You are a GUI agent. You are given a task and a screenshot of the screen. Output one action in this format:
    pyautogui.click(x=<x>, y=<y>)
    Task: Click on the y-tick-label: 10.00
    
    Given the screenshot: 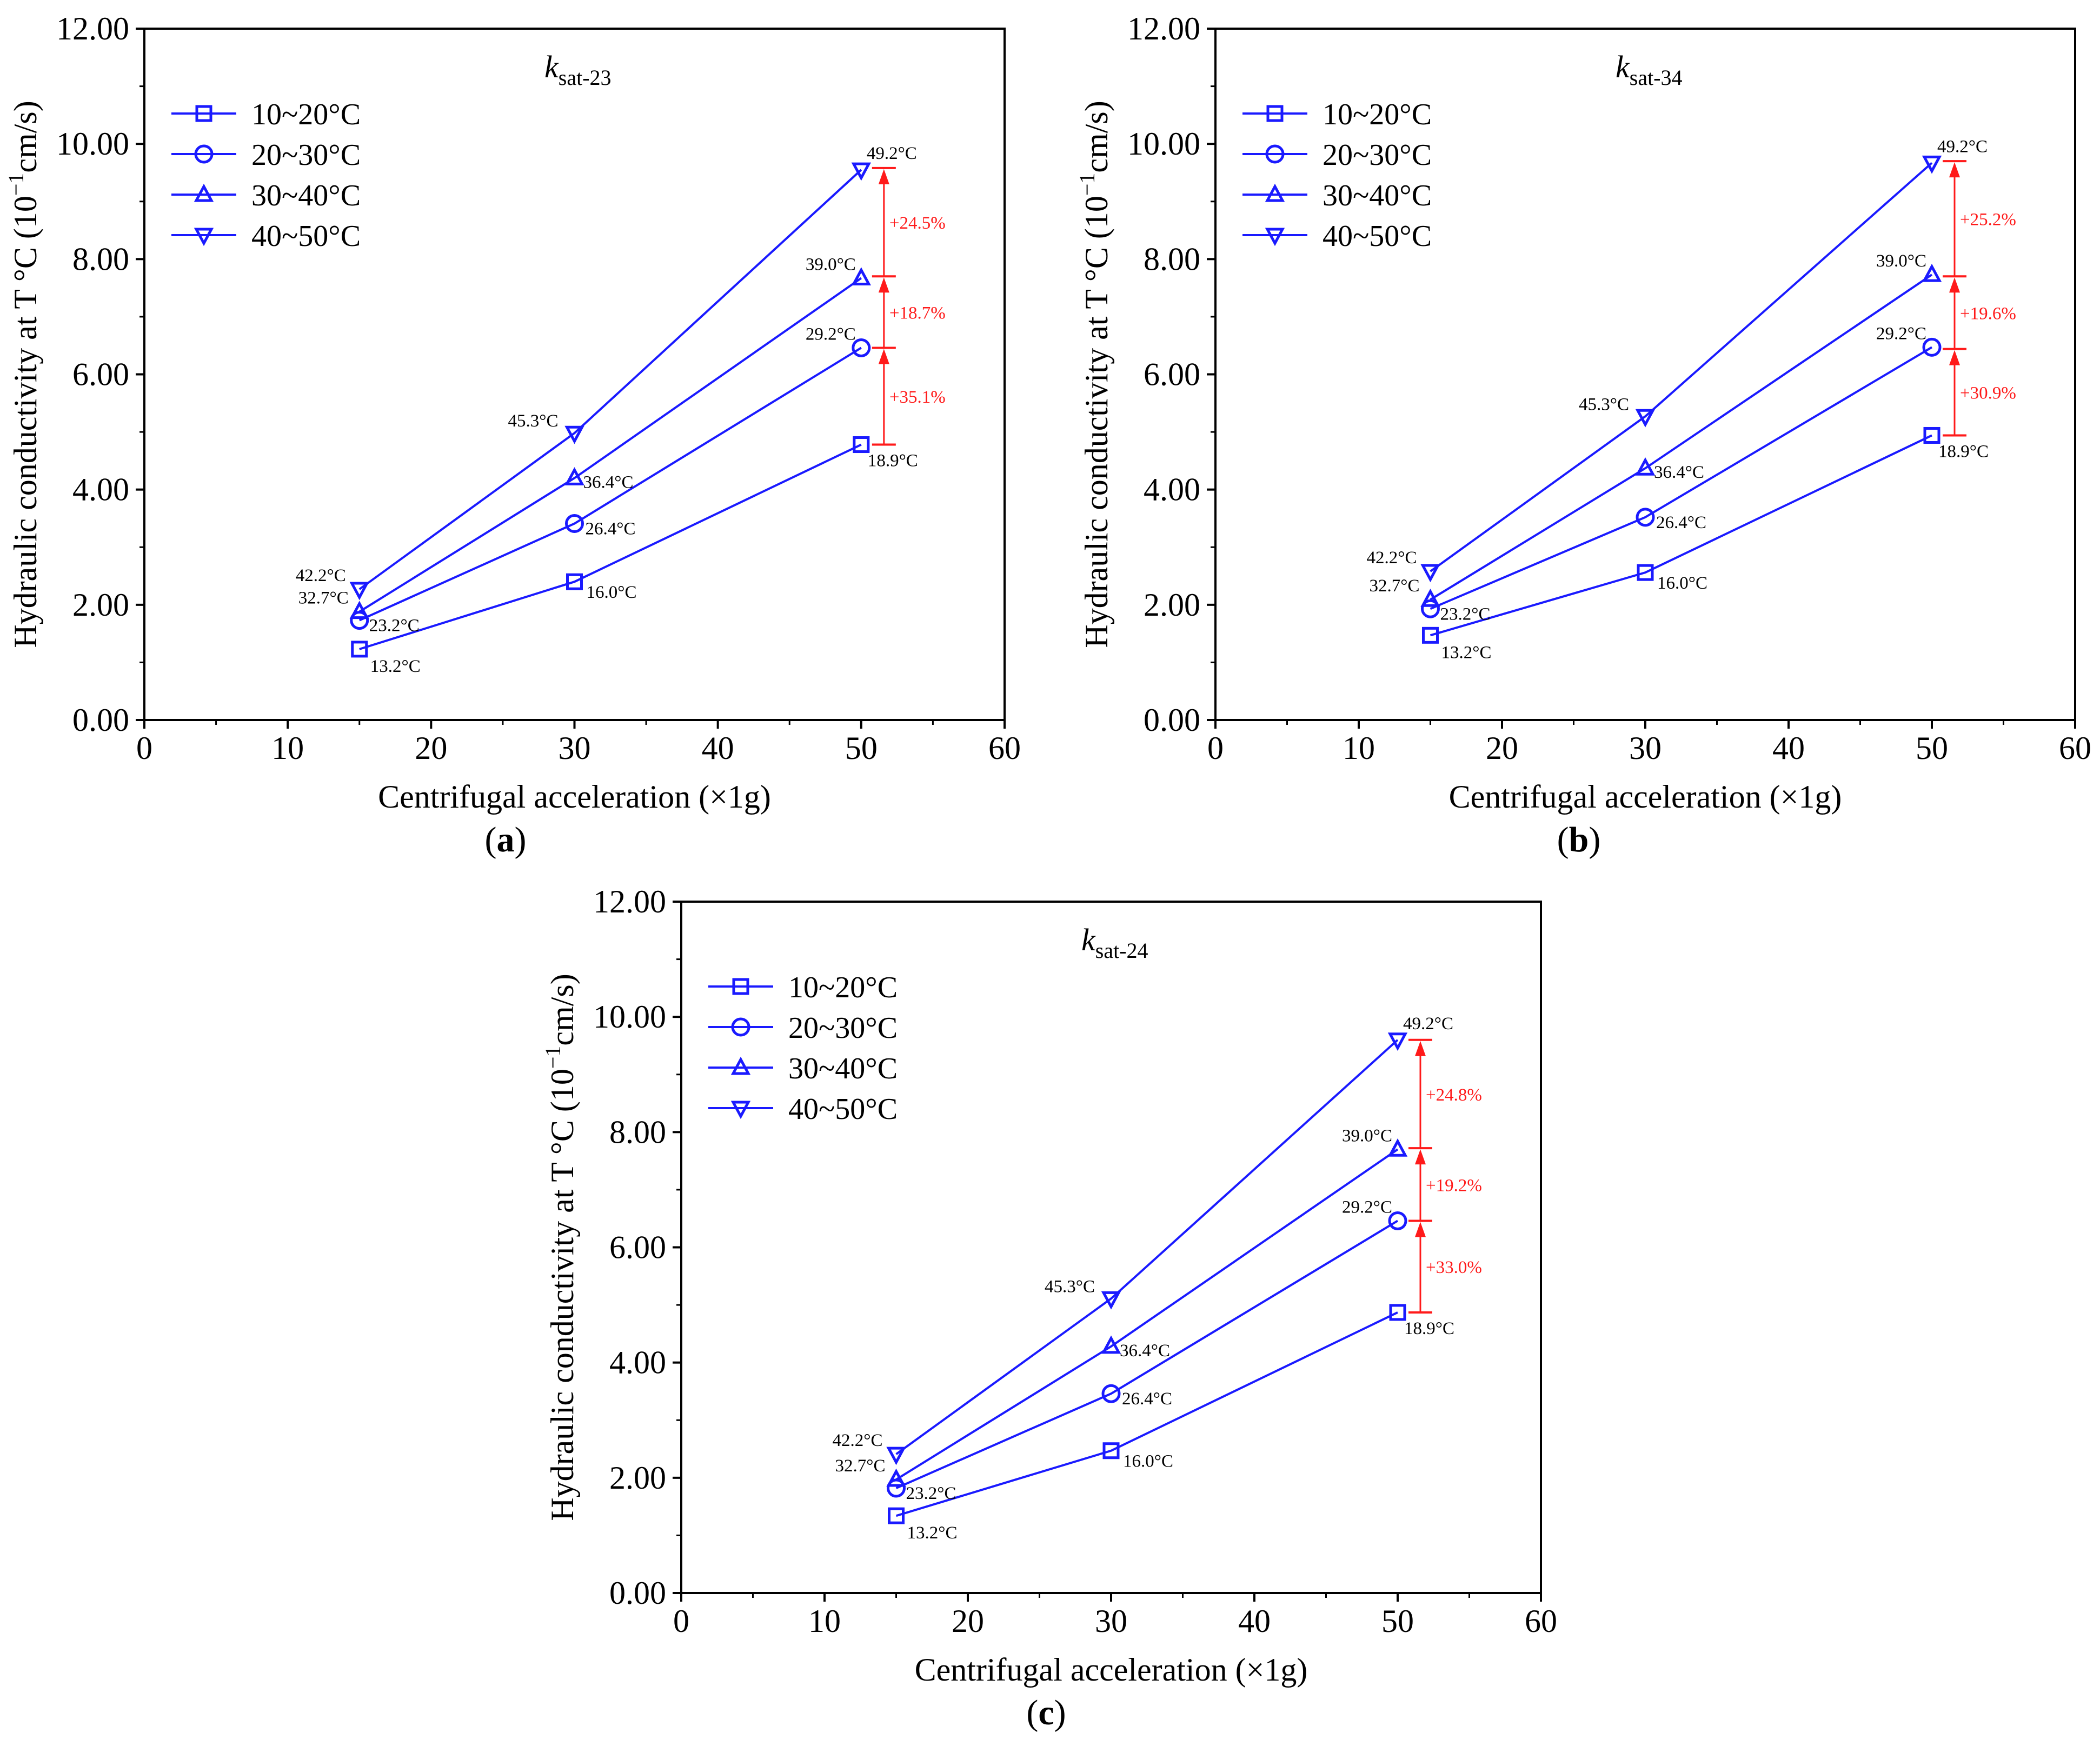 What is the action you would take?
    pyautogui.click(x=93, y=144)
    